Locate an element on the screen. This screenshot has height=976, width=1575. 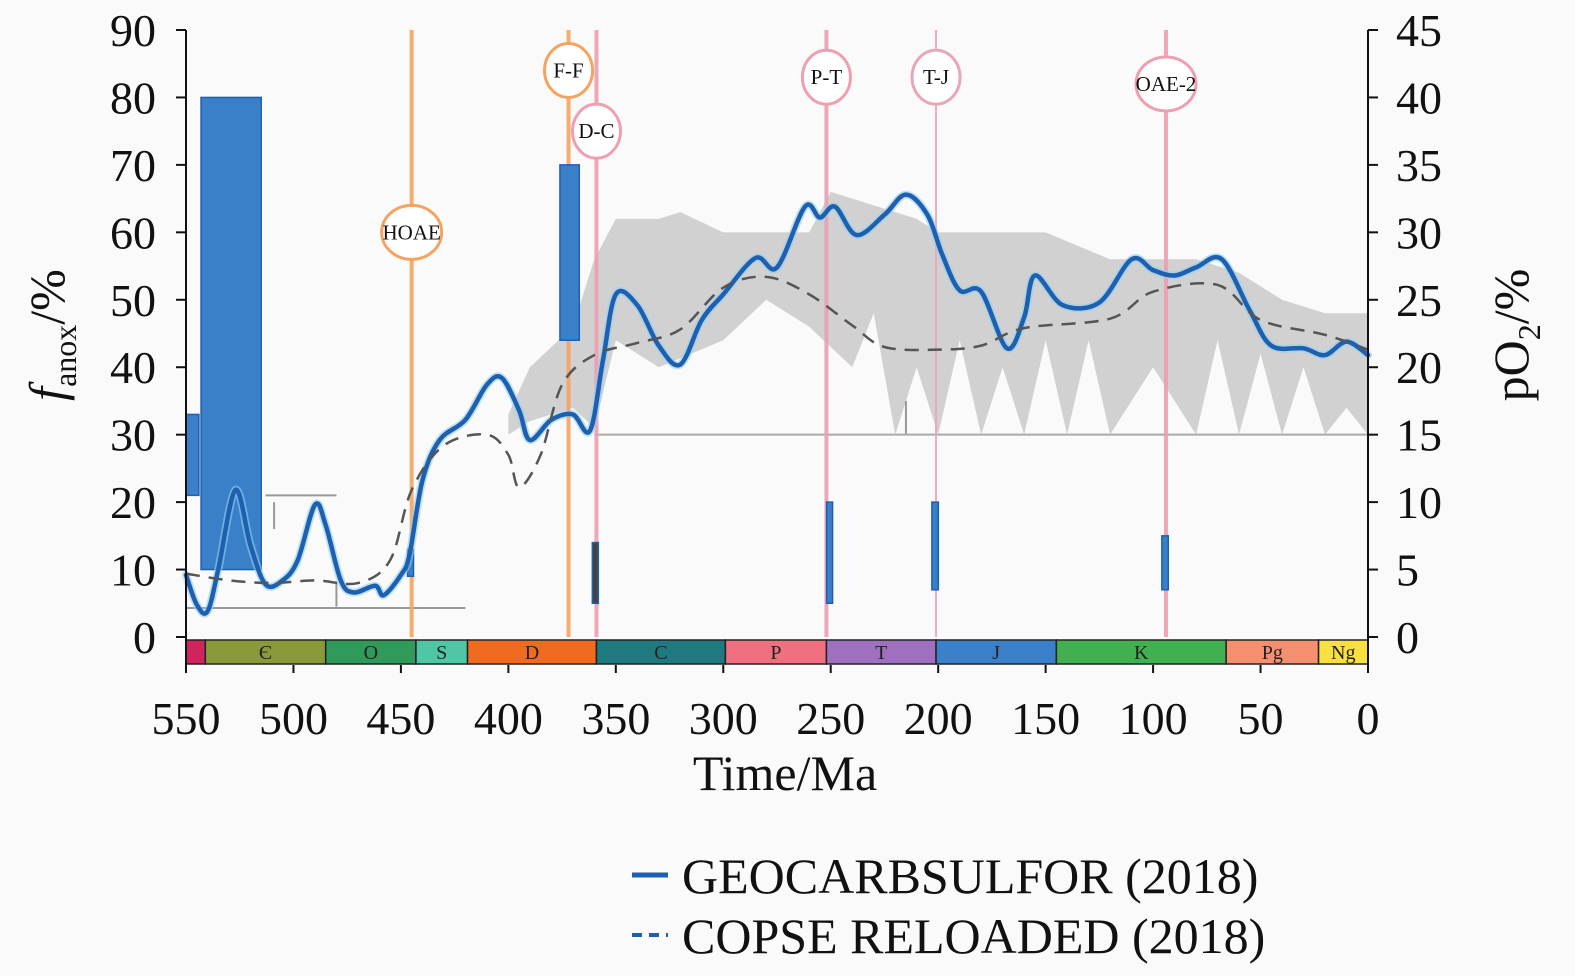
period-k is located at coordinates (1141, 652).